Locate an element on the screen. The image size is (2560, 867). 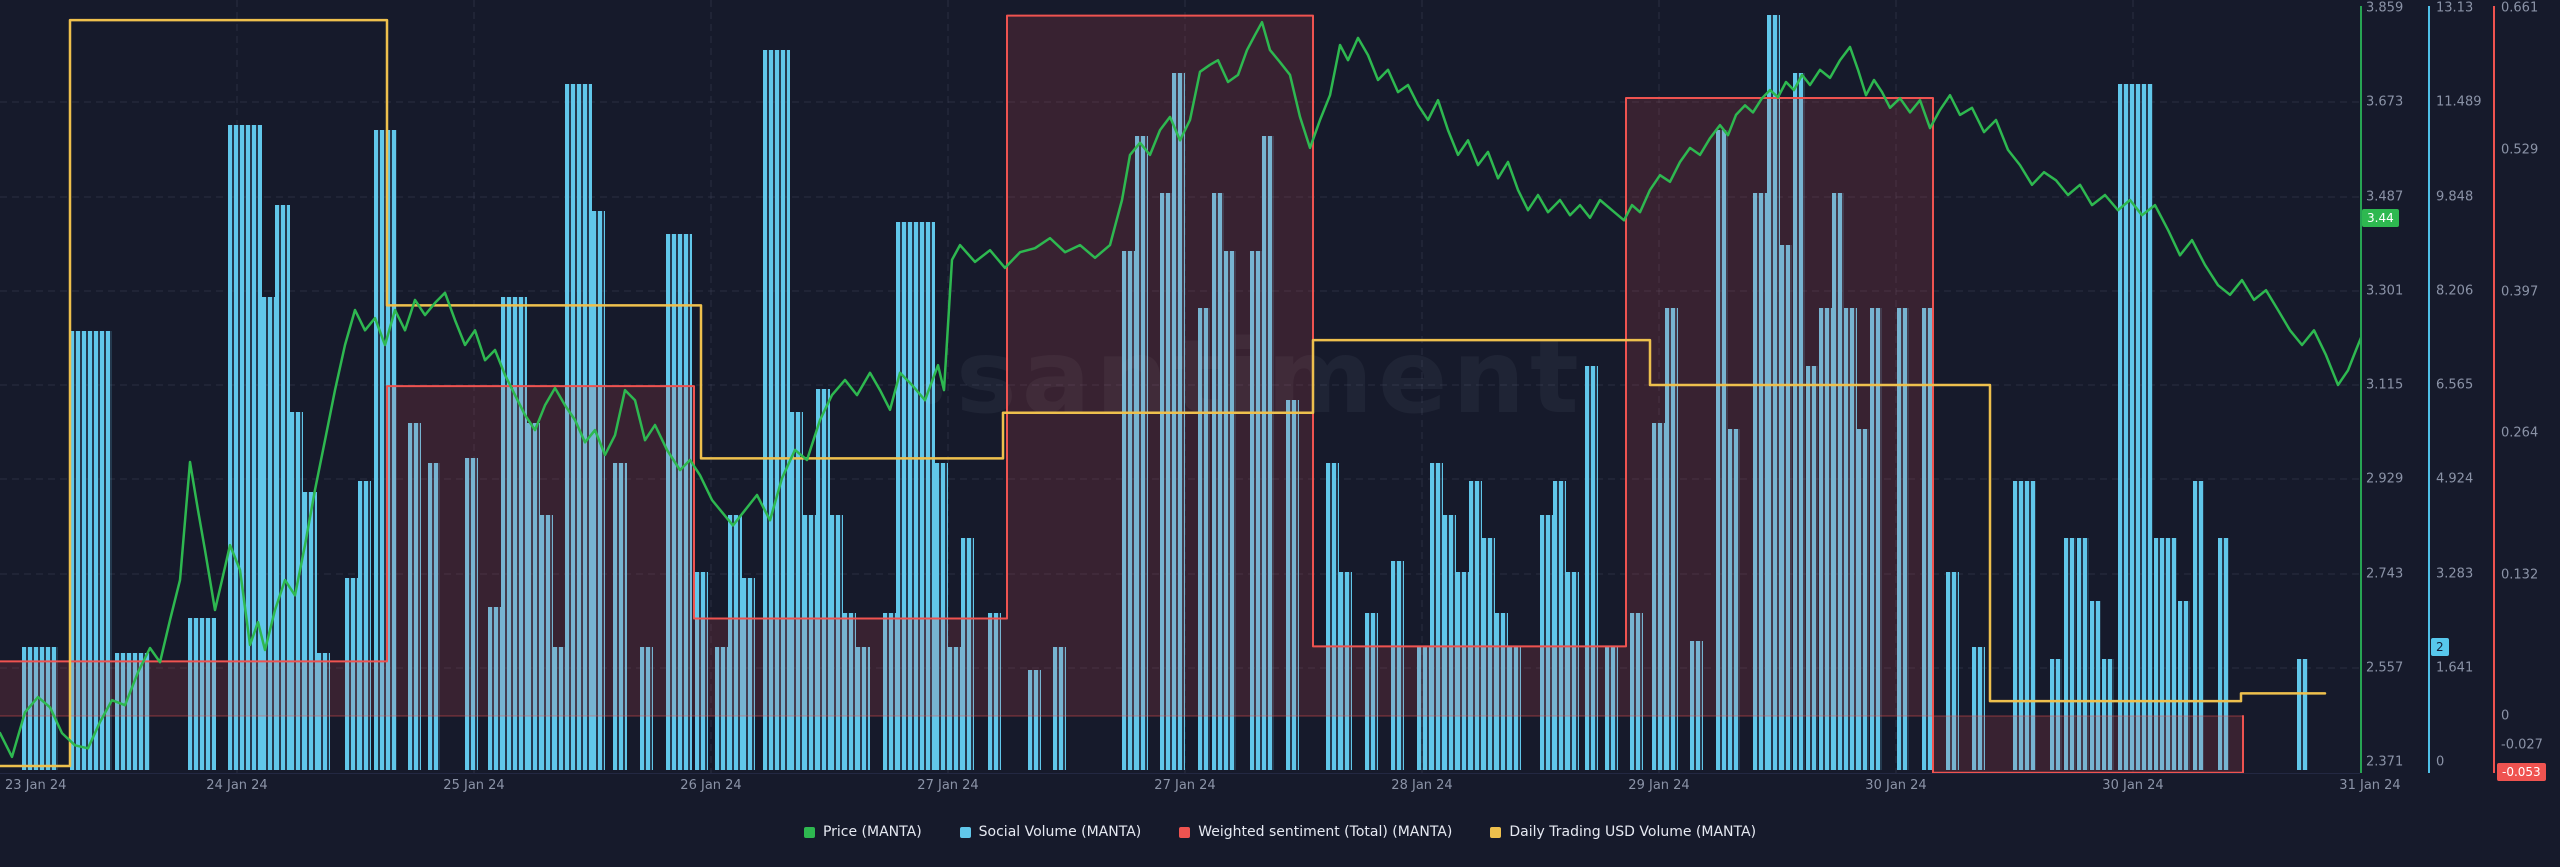
legend-item-weighted-sentiment: Weighted sentiment (Total) (MANTA) is located at coordinates (1315, 832).